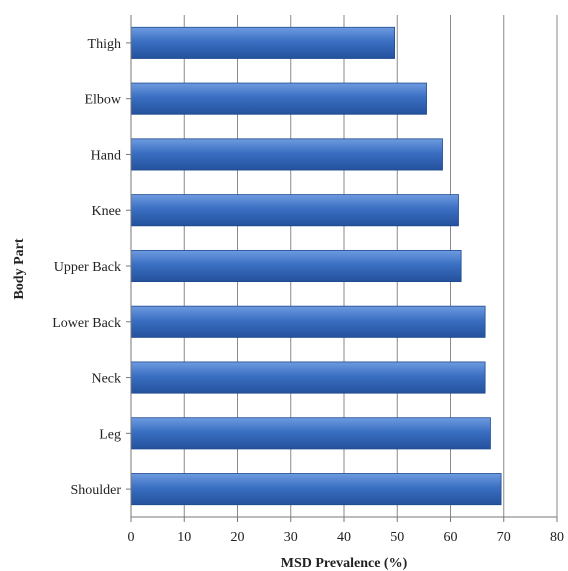 The height and width of the screenshot is (571, 568). Describe the element at coordinates (278, 98) in the screenshot. I see `bar-elbow` at that location.